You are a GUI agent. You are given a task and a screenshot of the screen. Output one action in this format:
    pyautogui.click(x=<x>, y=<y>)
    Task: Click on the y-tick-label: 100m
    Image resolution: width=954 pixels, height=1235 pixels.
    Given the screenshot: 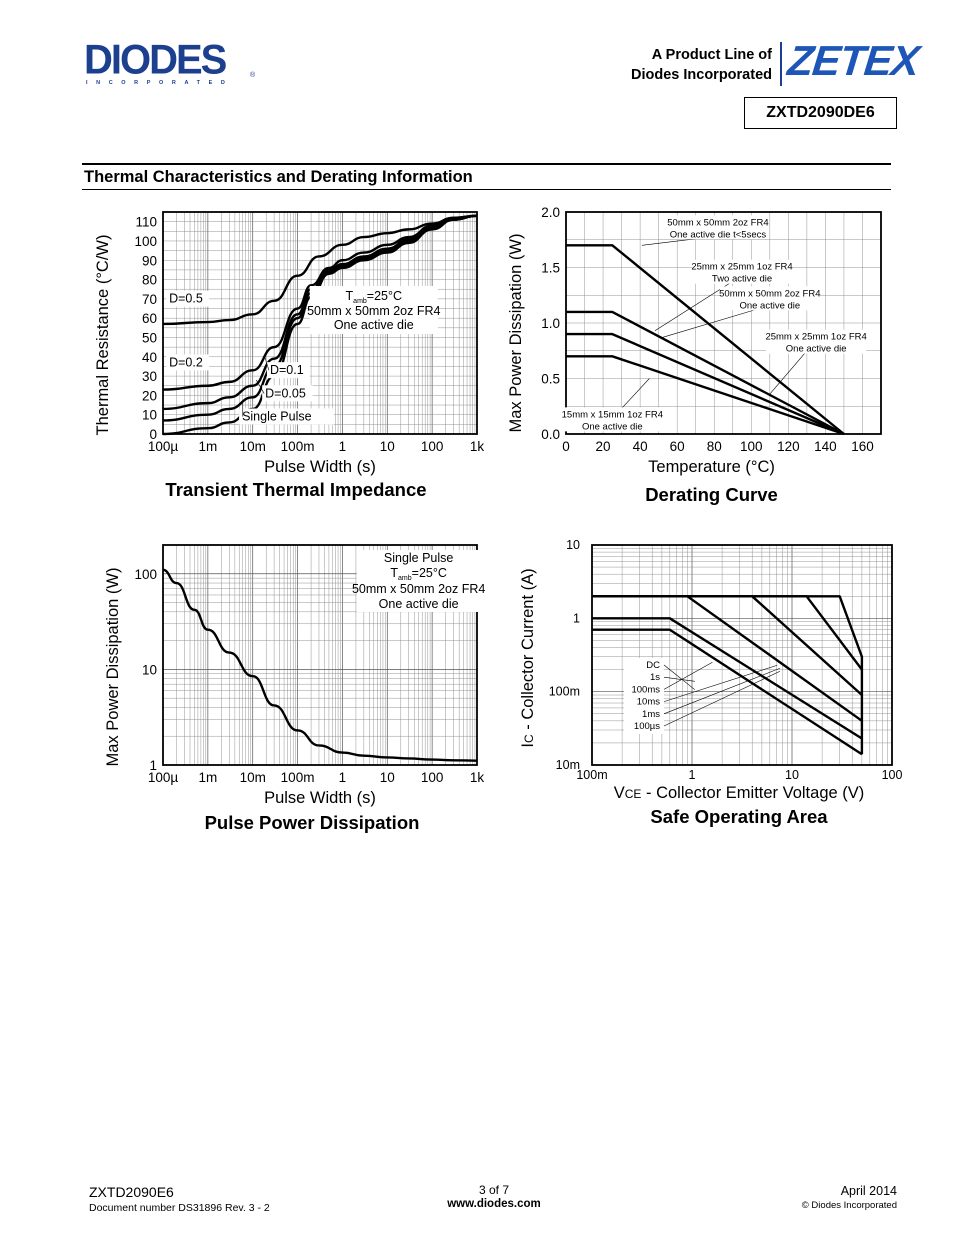 What is the action you would take?
    pyautogui.click(x=564, y=692)
    